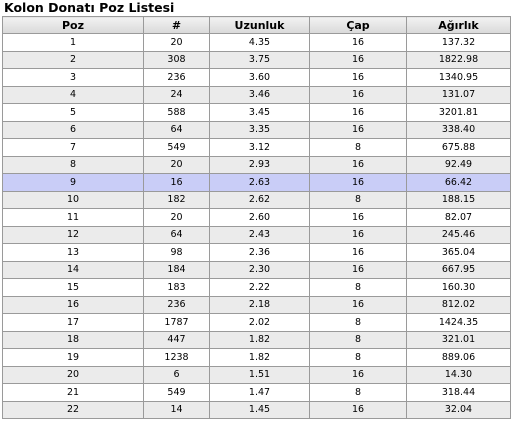 Image resolution: width=513 pixels, height=429 pixels. Describe the element at coordinates (259, 252) in the screenshot. I see `cell-length: 2.36` at that location.